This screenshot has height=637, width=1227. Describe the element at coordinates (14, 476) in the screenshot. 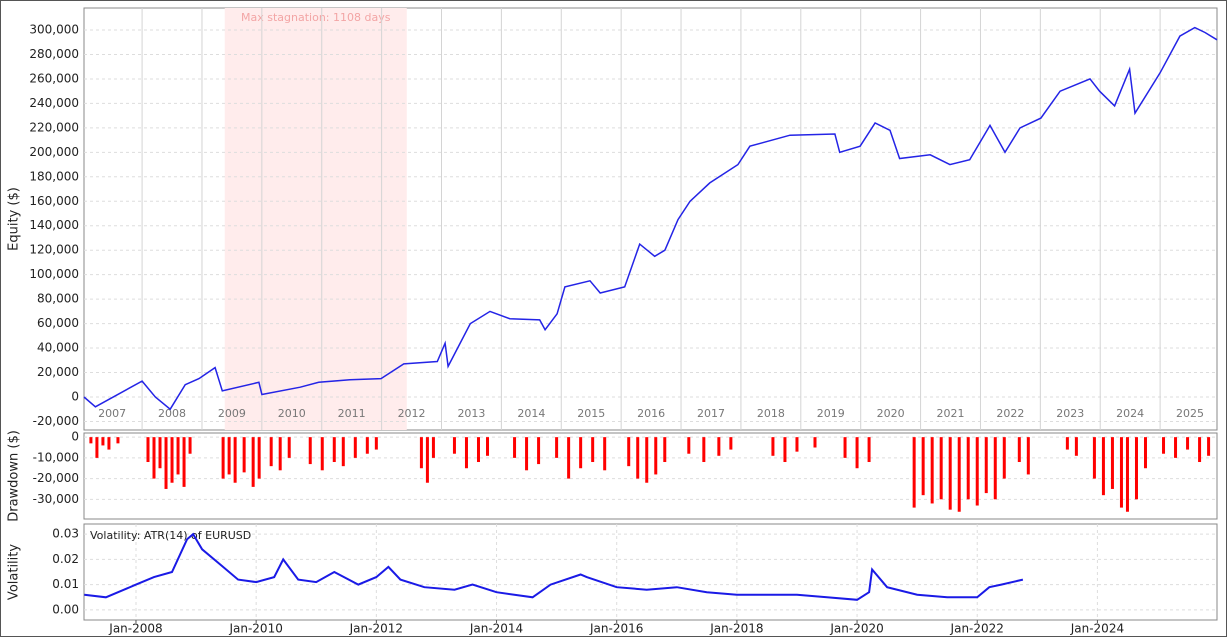

I see `y-axis-label: Drawdown ($)` at that location.